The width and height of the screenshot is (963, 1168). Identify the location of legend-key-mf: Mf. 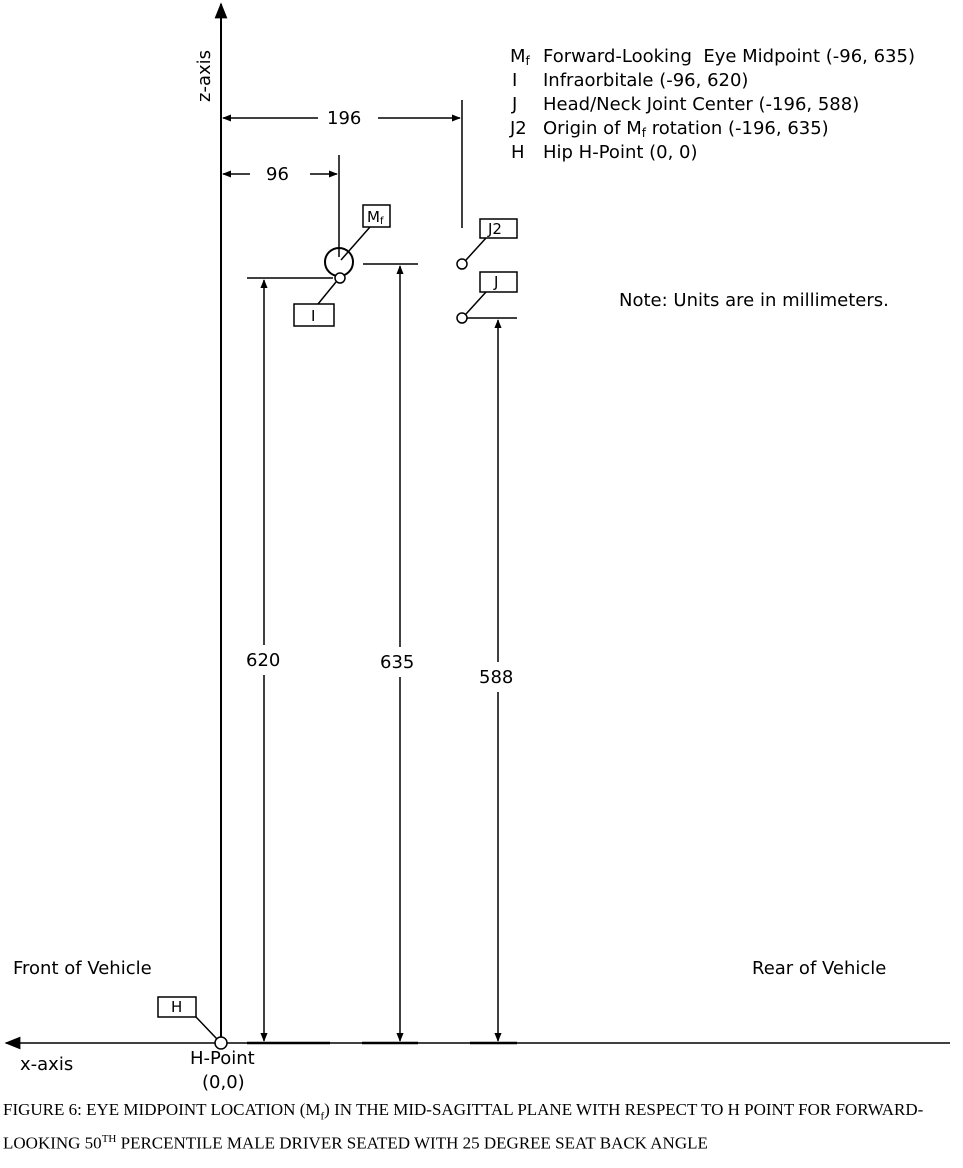
(520, 57).